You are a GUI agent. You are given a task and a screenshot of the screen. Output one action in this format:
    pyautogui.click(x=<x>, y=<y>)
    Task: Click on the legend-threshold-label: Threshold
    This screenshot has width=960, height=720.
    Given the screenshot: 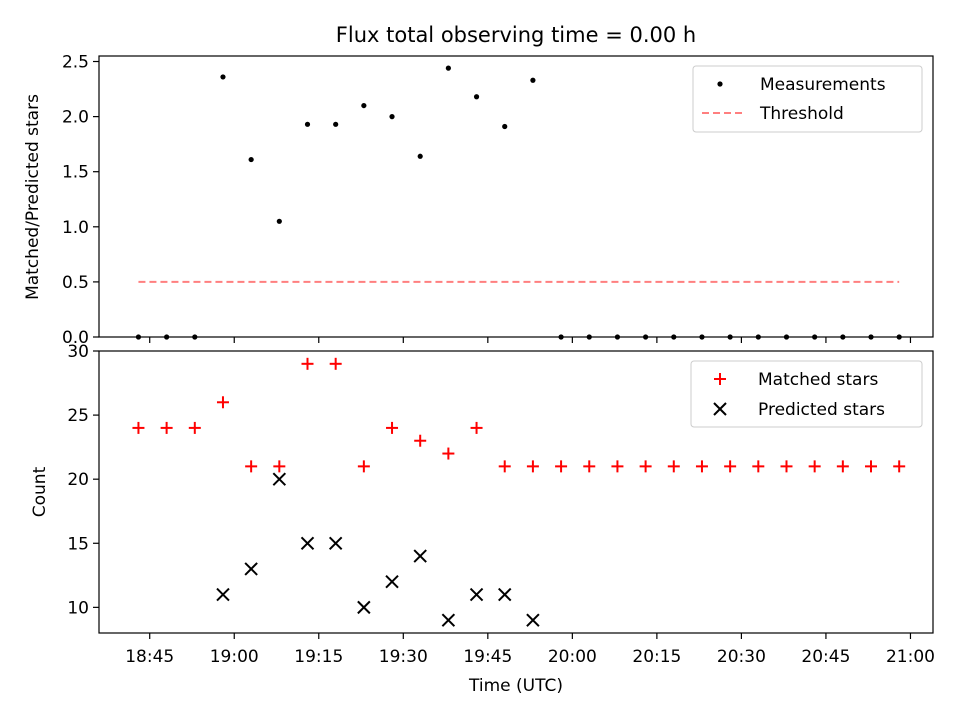 What is the action you would take?
    pyautogui.click(x=801, y=114)
    